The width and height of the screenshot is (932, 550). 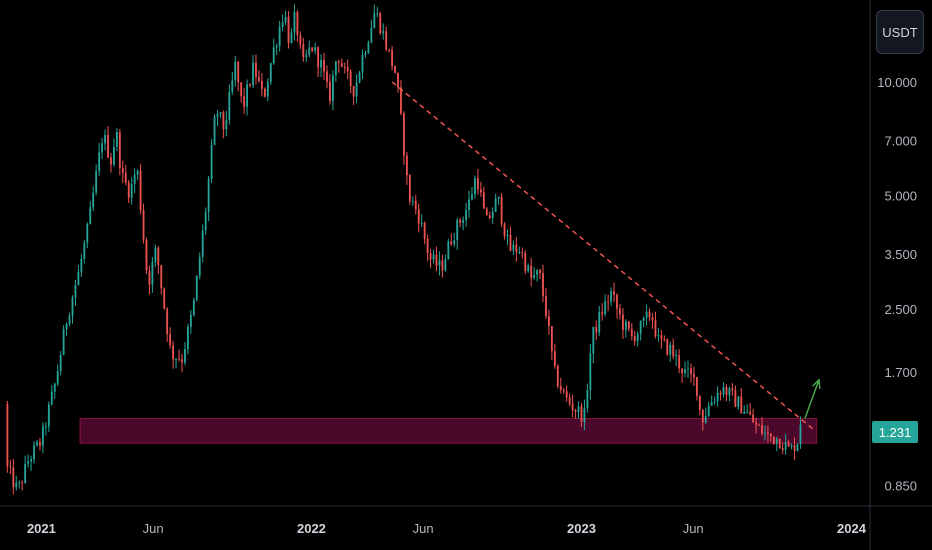 What do you see at coordinates (447, 528) in the screenshot?
I see `time-axis: 2021 Jun 2022 Jun 2023 Jun 2024` at bounding box center [447, 528].